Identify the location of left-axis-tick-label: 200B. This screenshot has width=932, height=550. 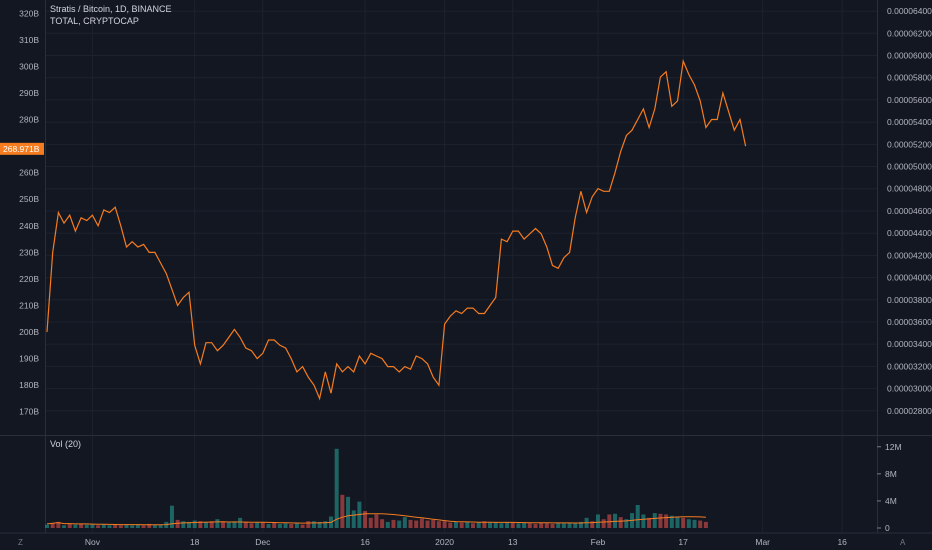
(29, 332).